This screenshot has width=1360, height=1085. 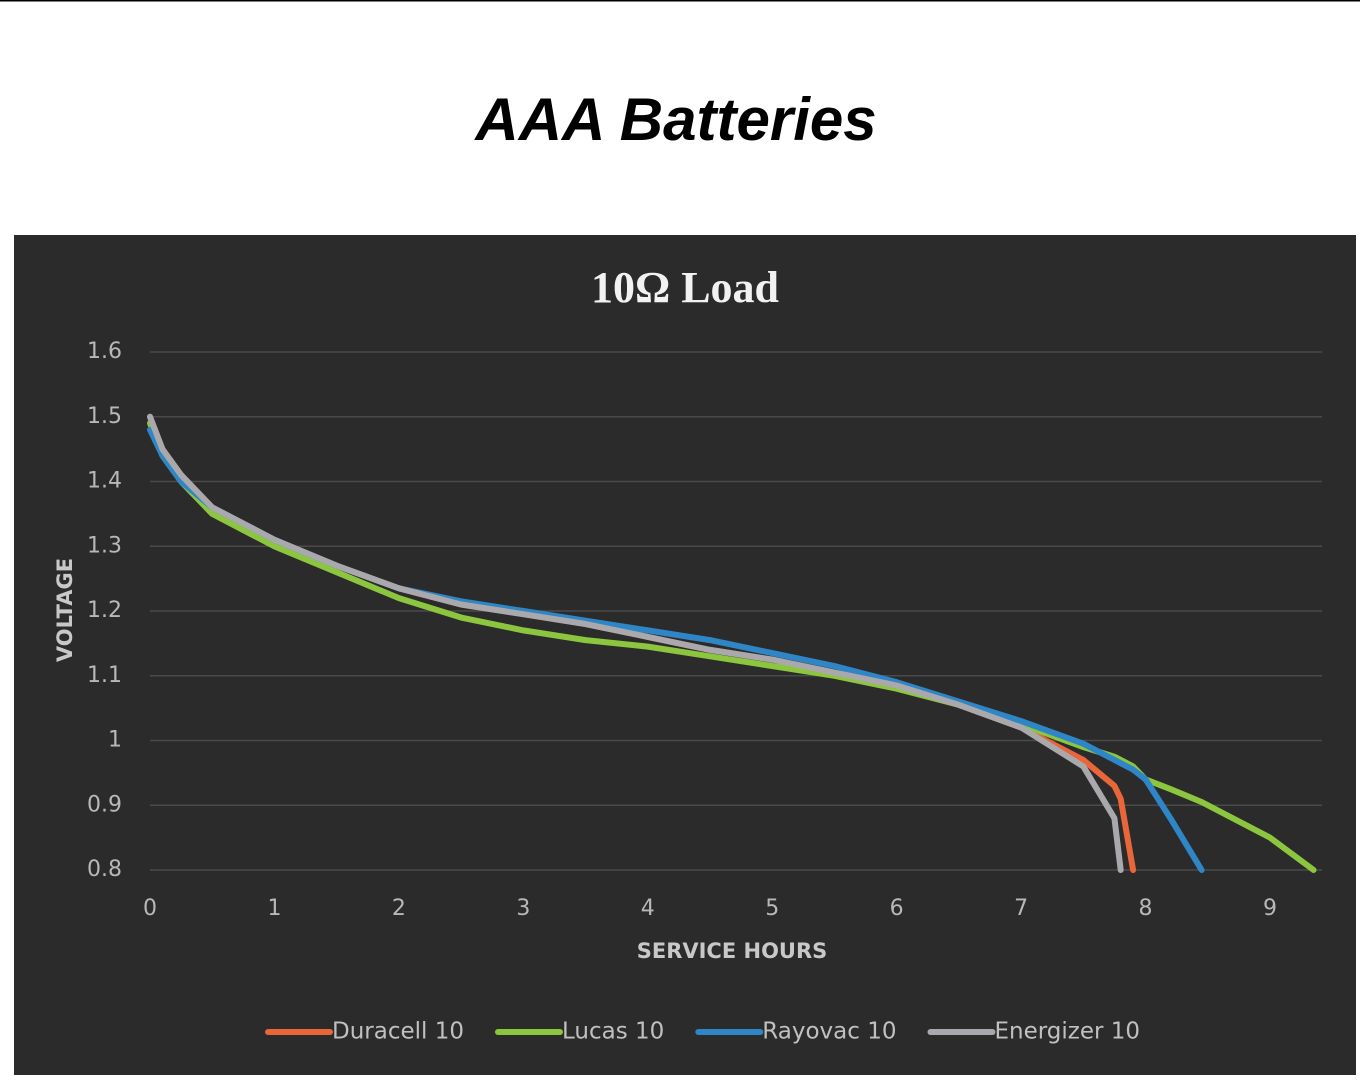 What do you see at coordinates (150, 908) in the screenshot?
I see `x-tick-label: 0` at bounding box center [150, 908].